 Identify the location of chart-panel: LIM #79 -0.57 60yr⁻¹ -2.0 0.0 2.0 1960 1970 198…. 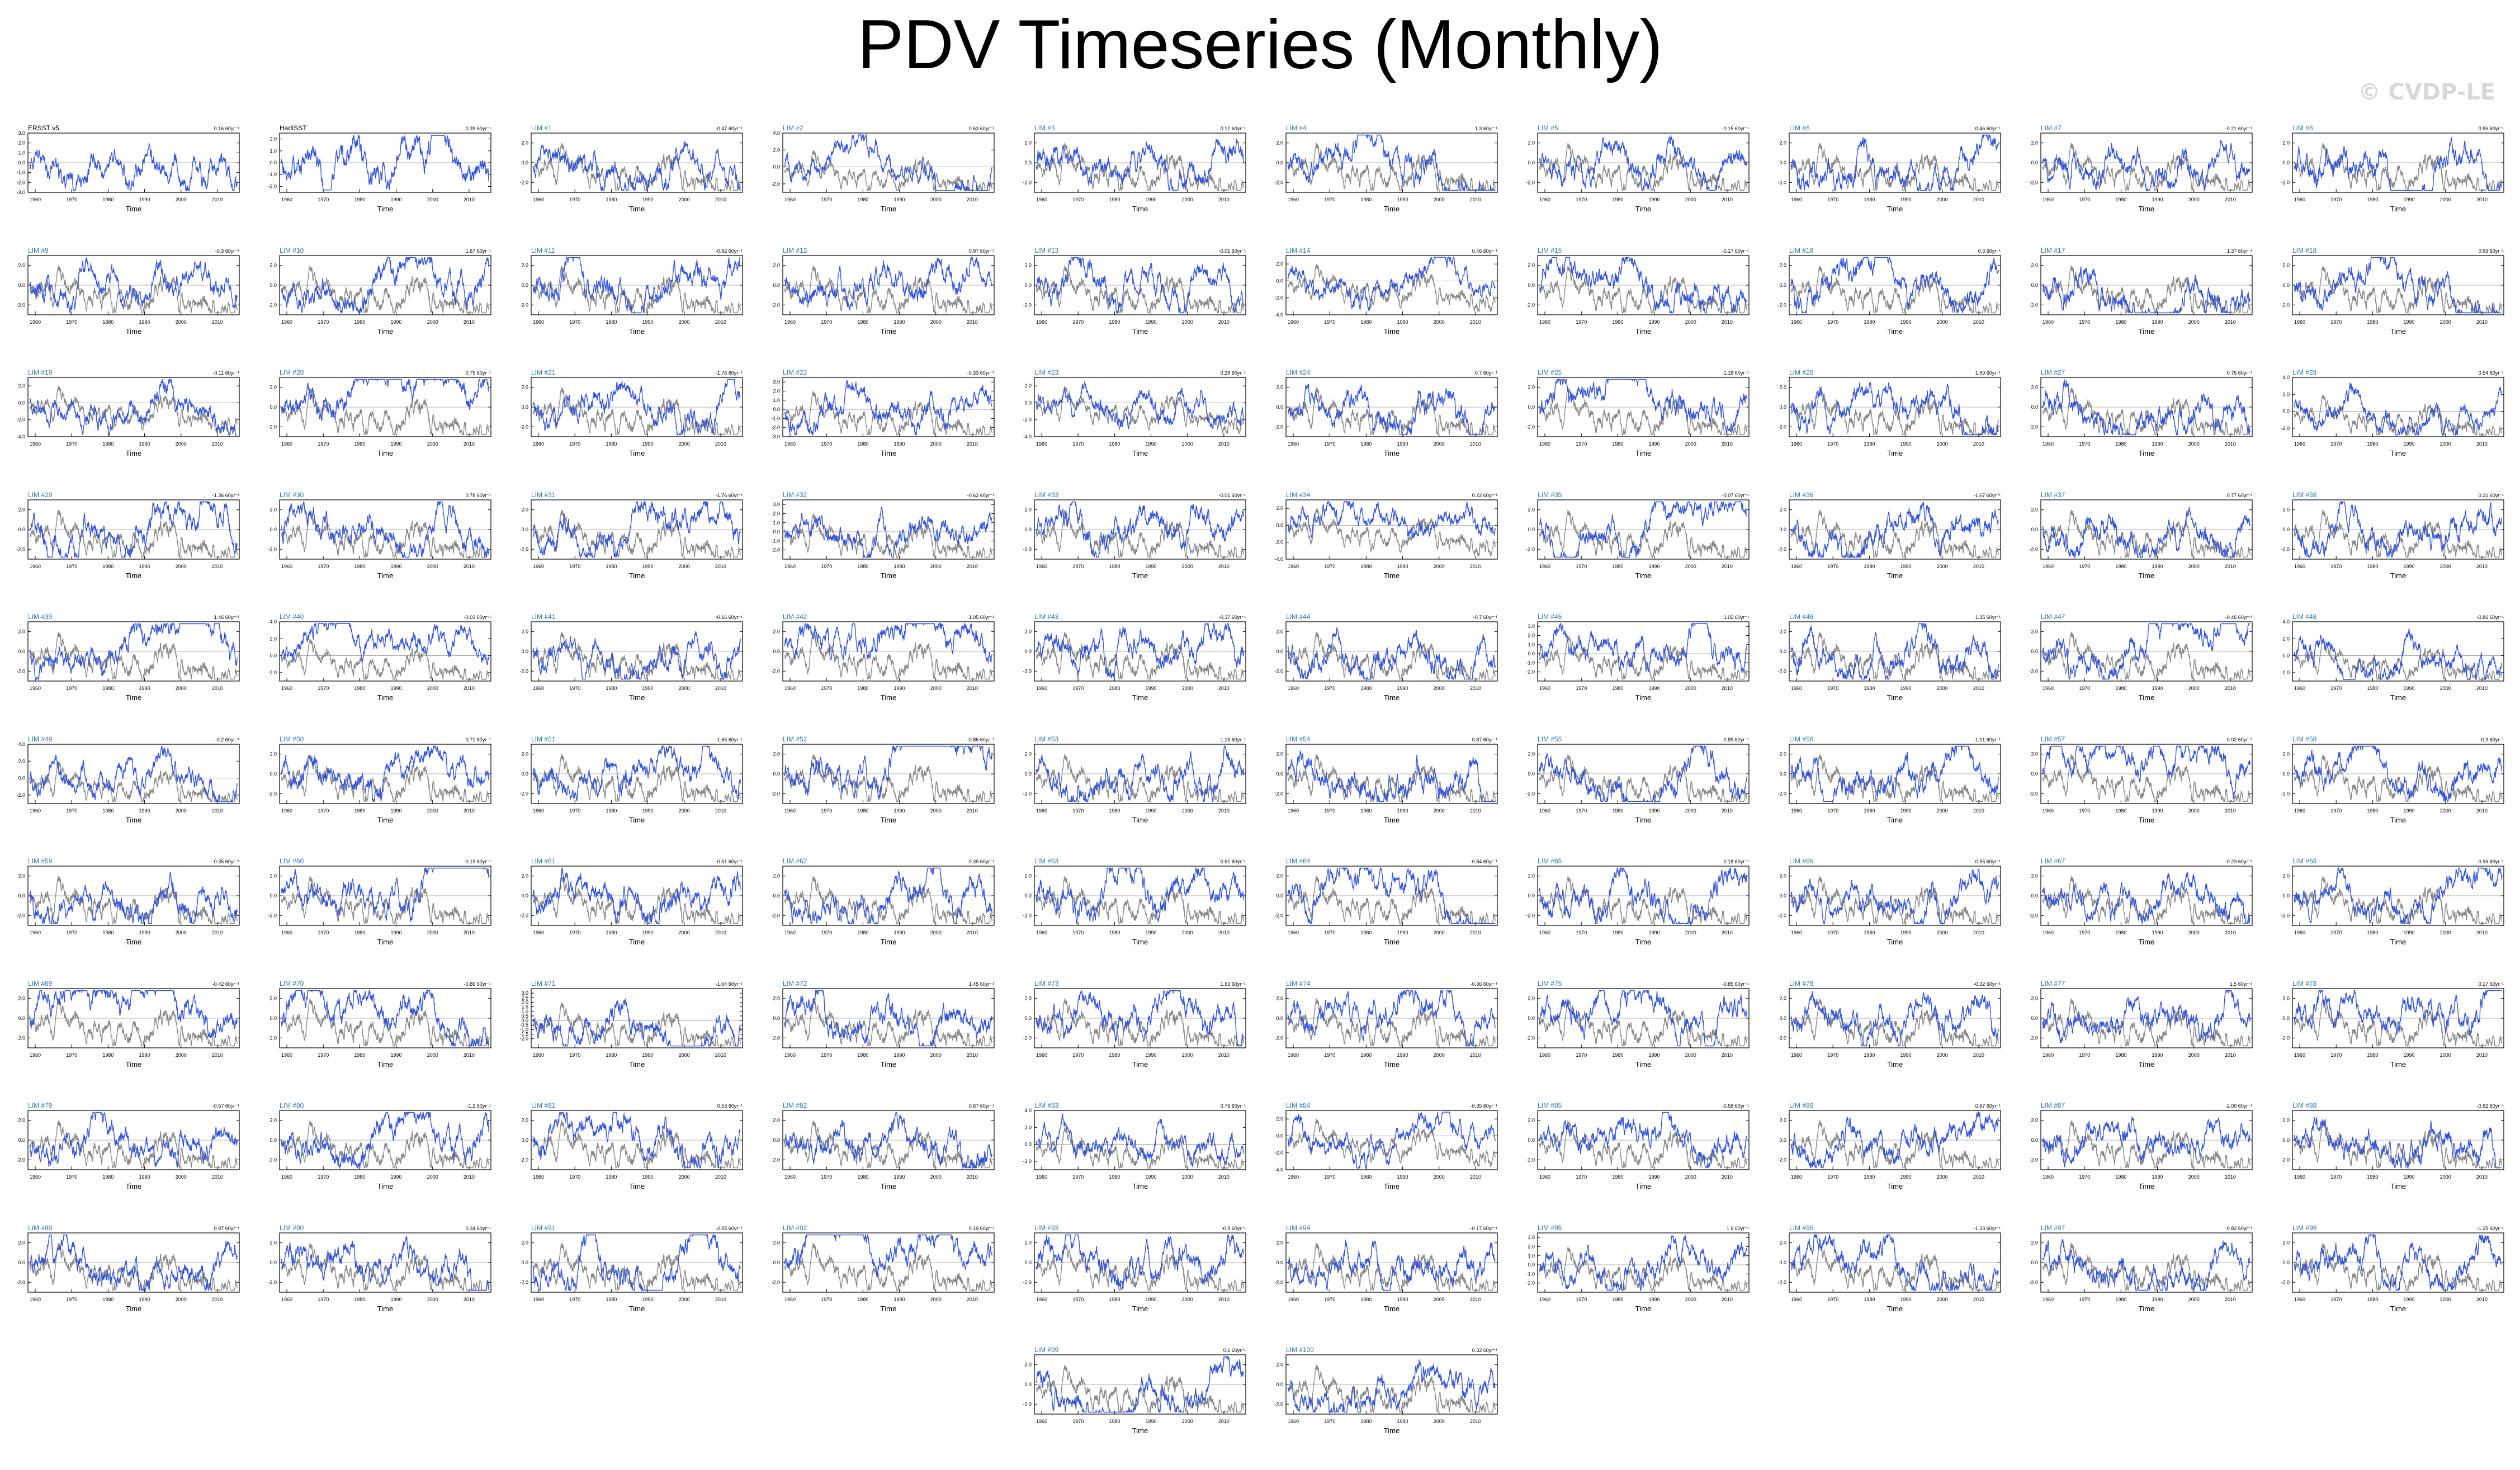
(127, 1151).